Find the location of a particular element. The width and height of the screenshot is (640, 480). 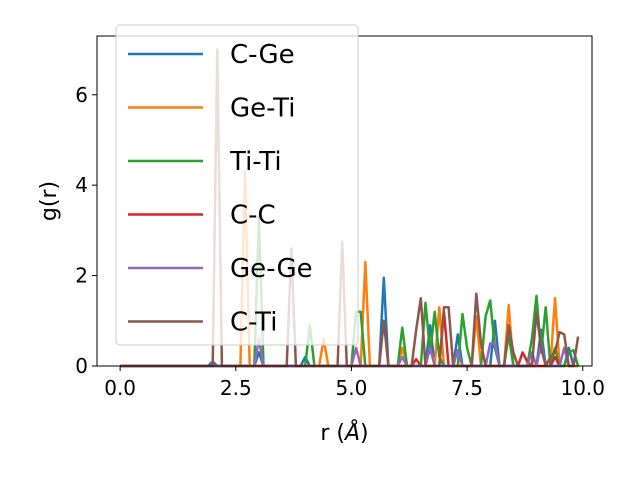

legend-label-c-c: C-C is located at coordinates (253, 216).